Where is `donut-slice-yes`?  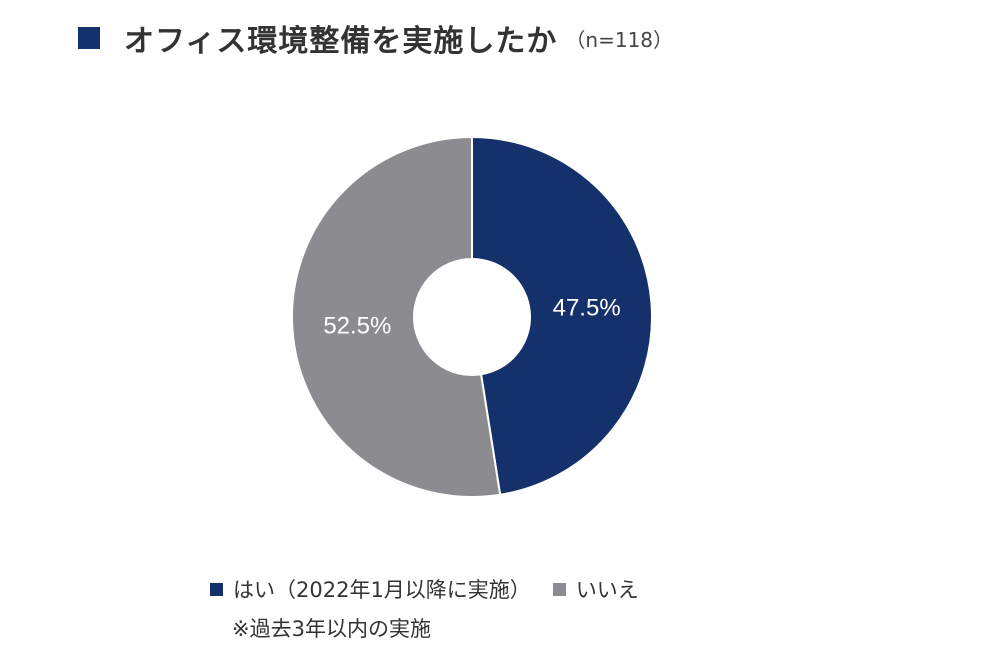
donut-slice-yes is located at coordinates (562, 315).